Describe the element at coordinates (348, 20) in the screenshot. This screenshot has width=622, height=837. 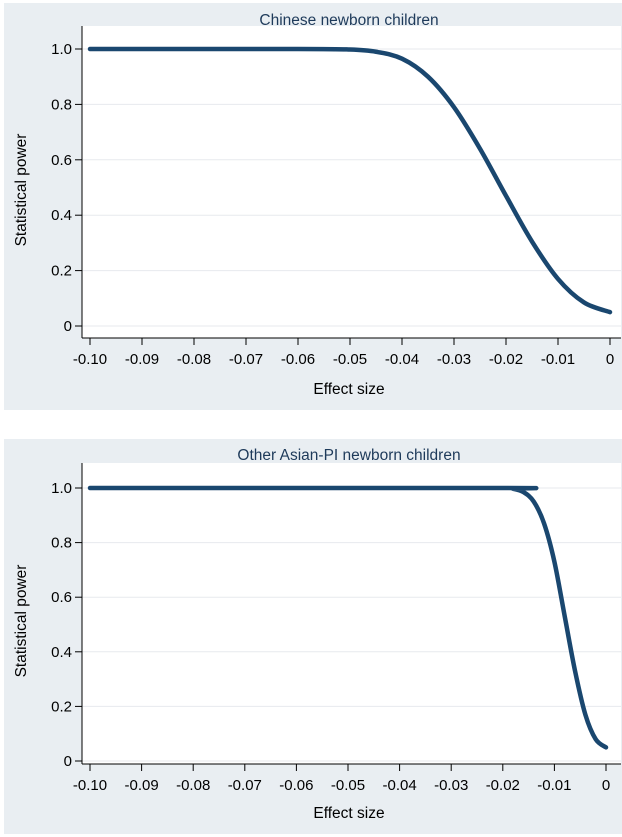
I see `chart-title: Chinese newborn children` at that location.